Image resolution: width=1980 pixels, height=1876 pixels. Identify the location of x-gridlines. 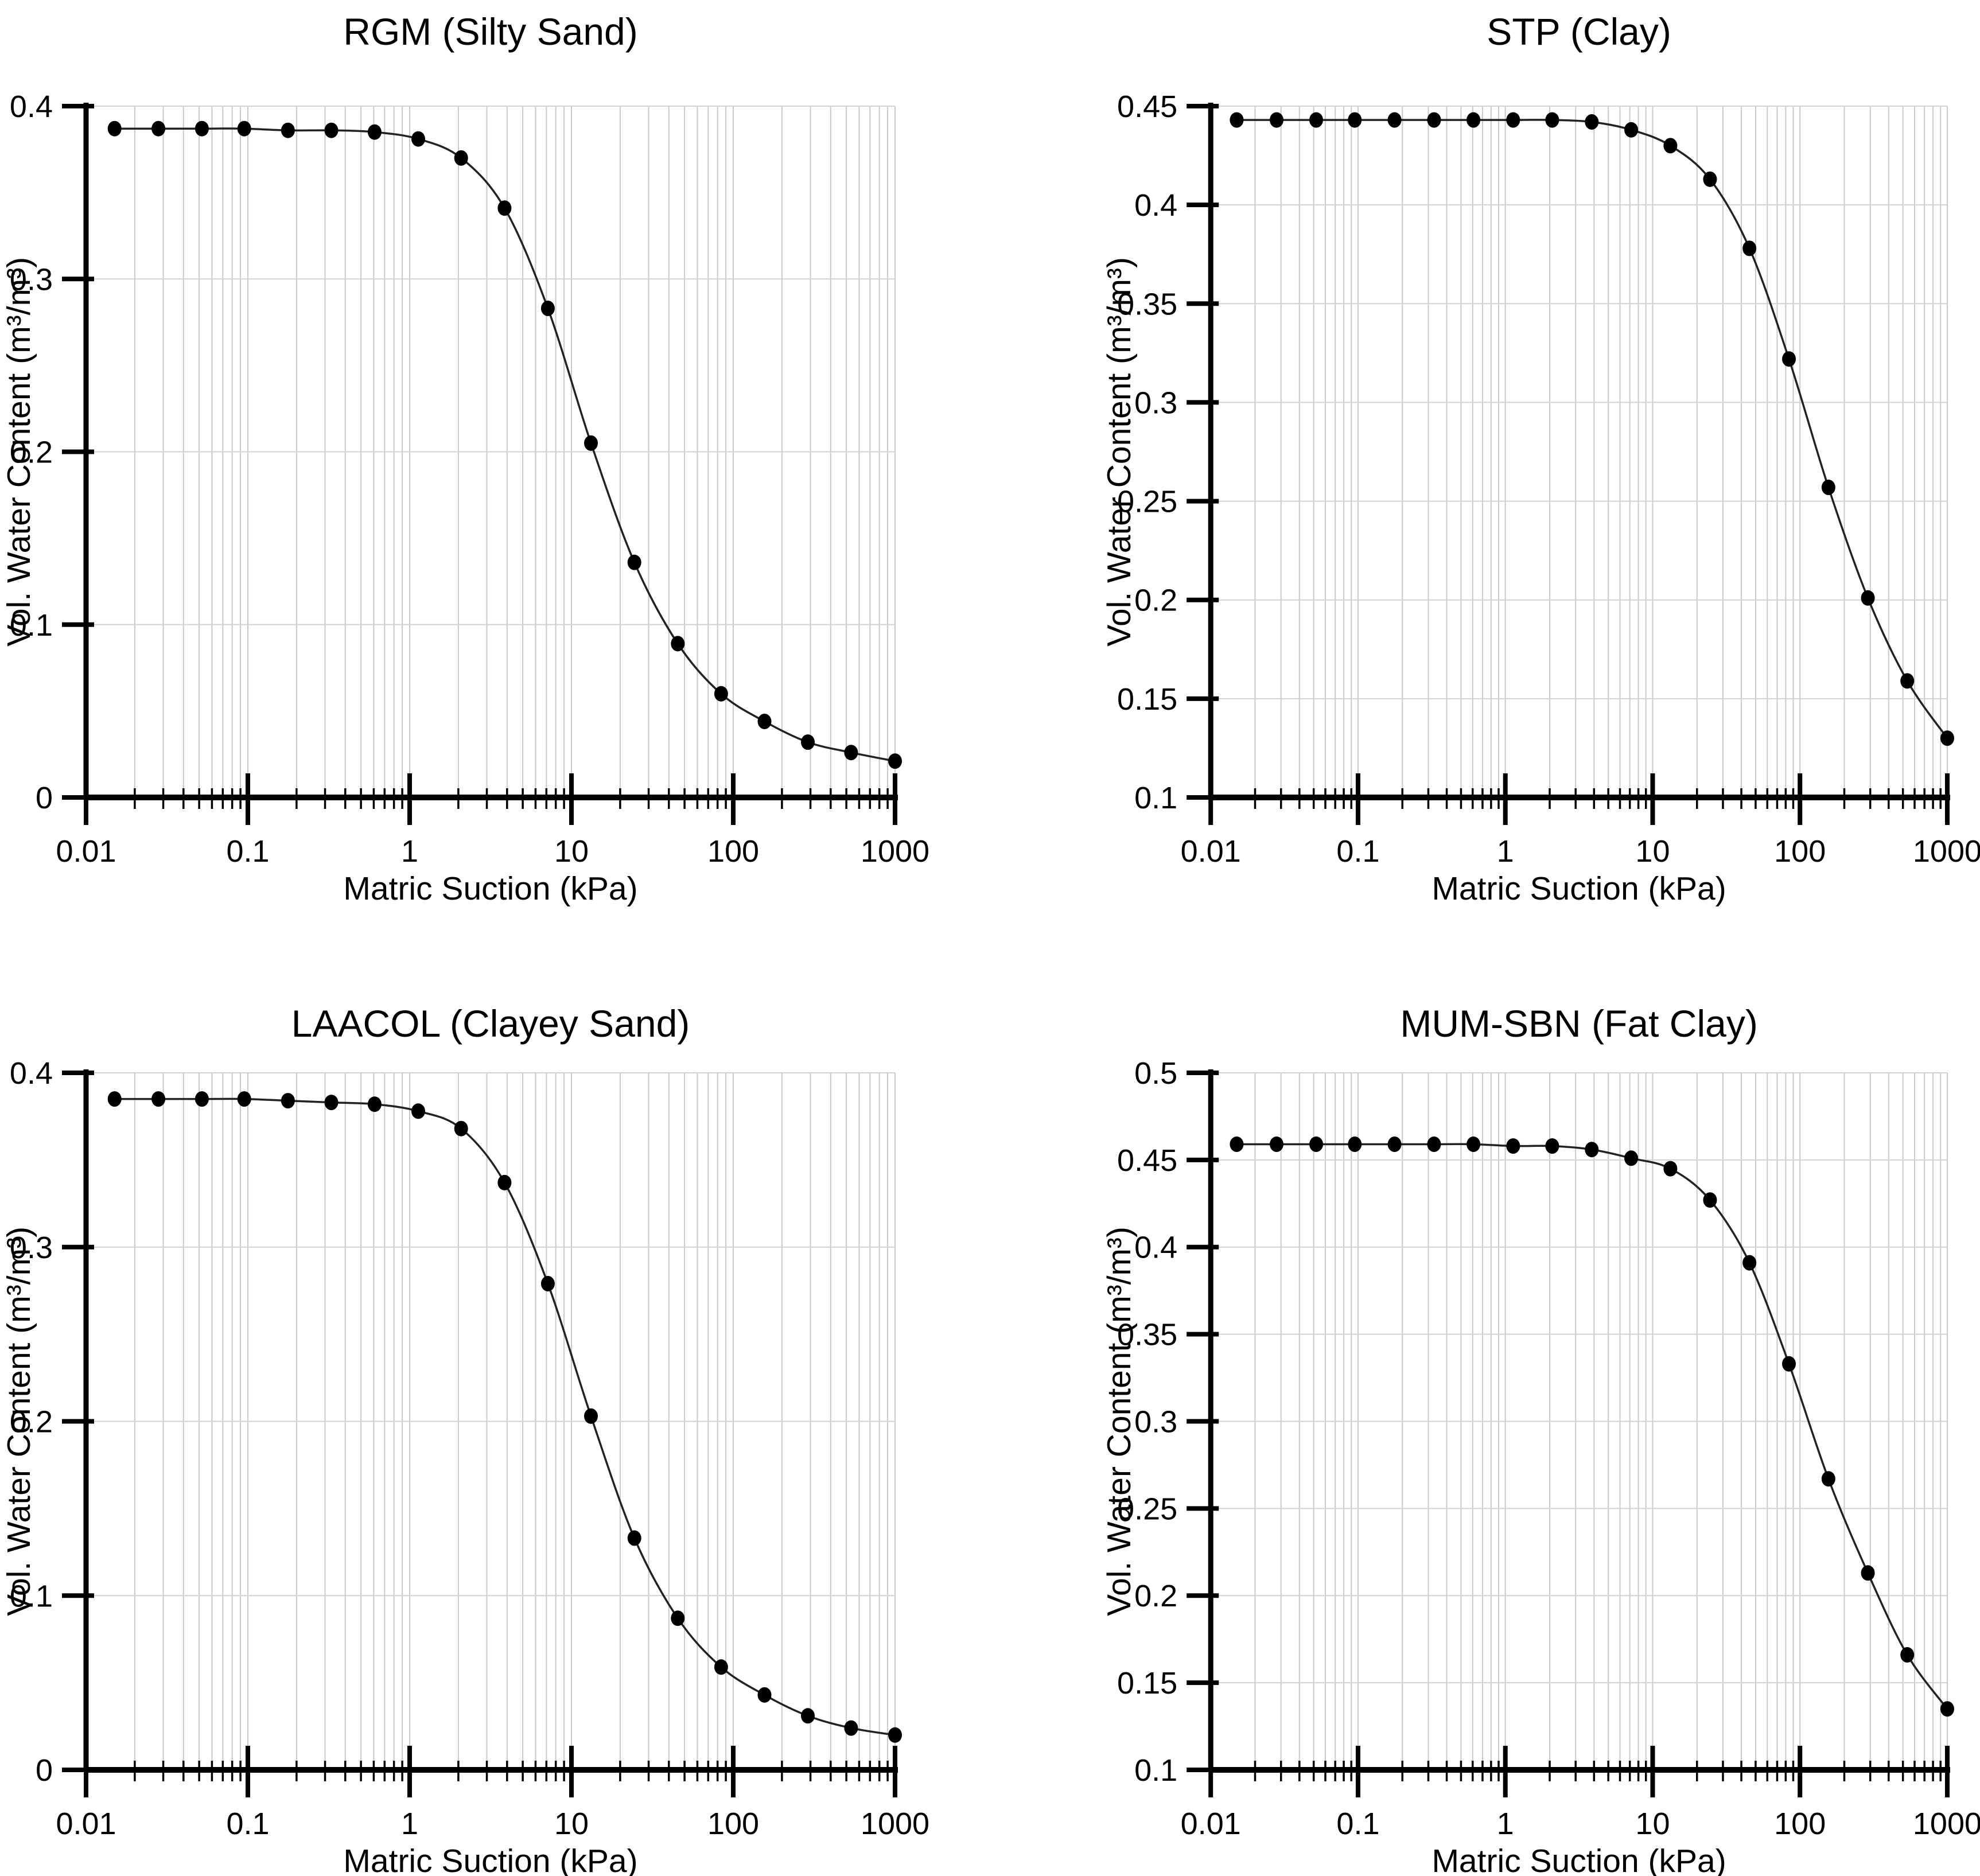
(1601, 451).